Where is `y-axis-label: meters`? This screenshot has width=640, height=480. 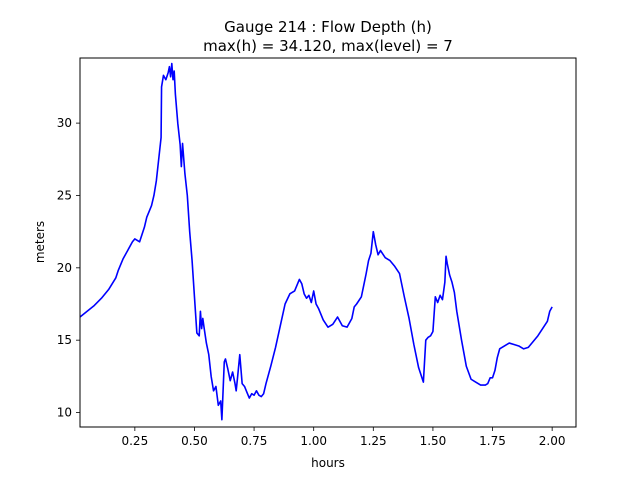
y-axis-label: meters is located at coordinates (40, 242).